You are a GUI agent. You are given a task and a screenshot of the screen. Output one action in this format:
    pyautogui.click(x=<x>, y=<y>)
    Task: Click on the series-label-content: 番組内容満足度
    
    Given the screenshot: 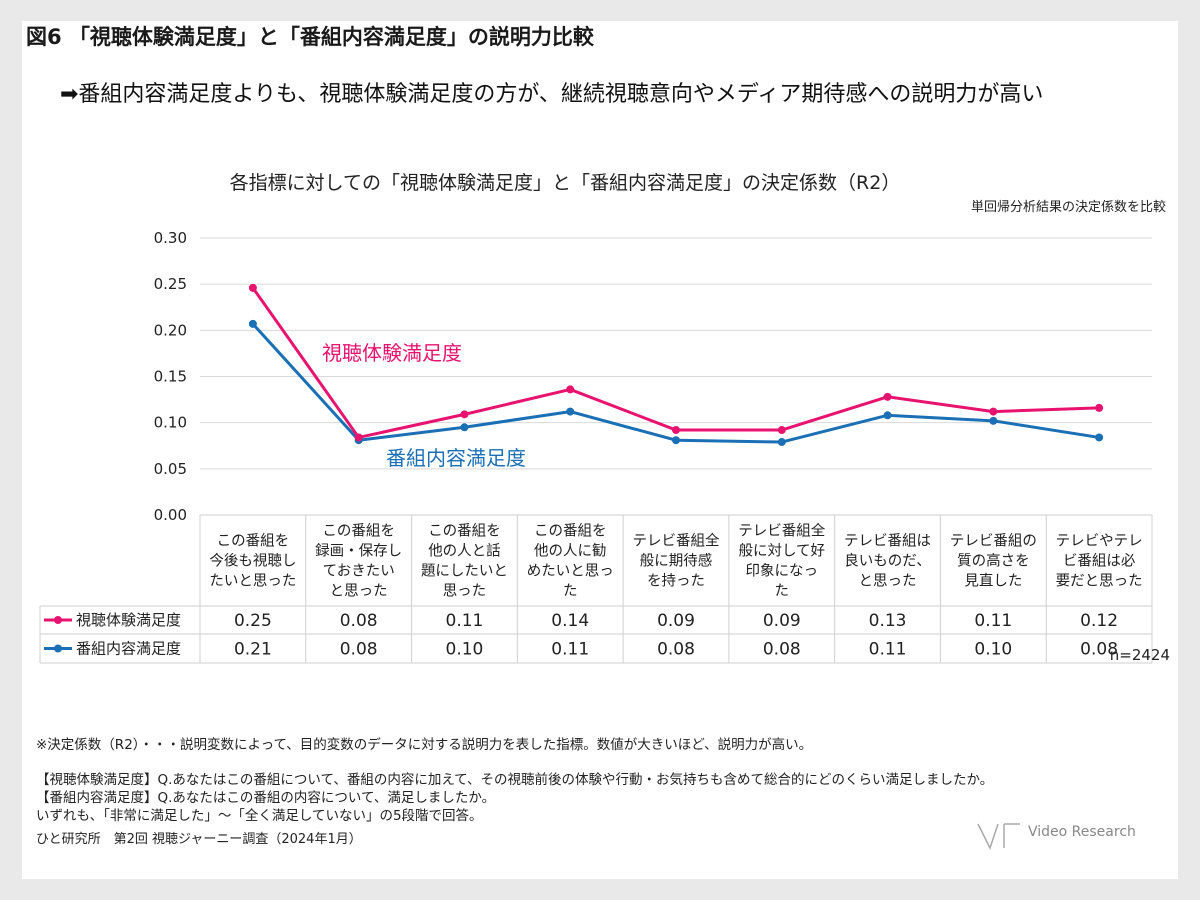 What is the action you would take?
    pyautogui.click(x=456, y=458)
    